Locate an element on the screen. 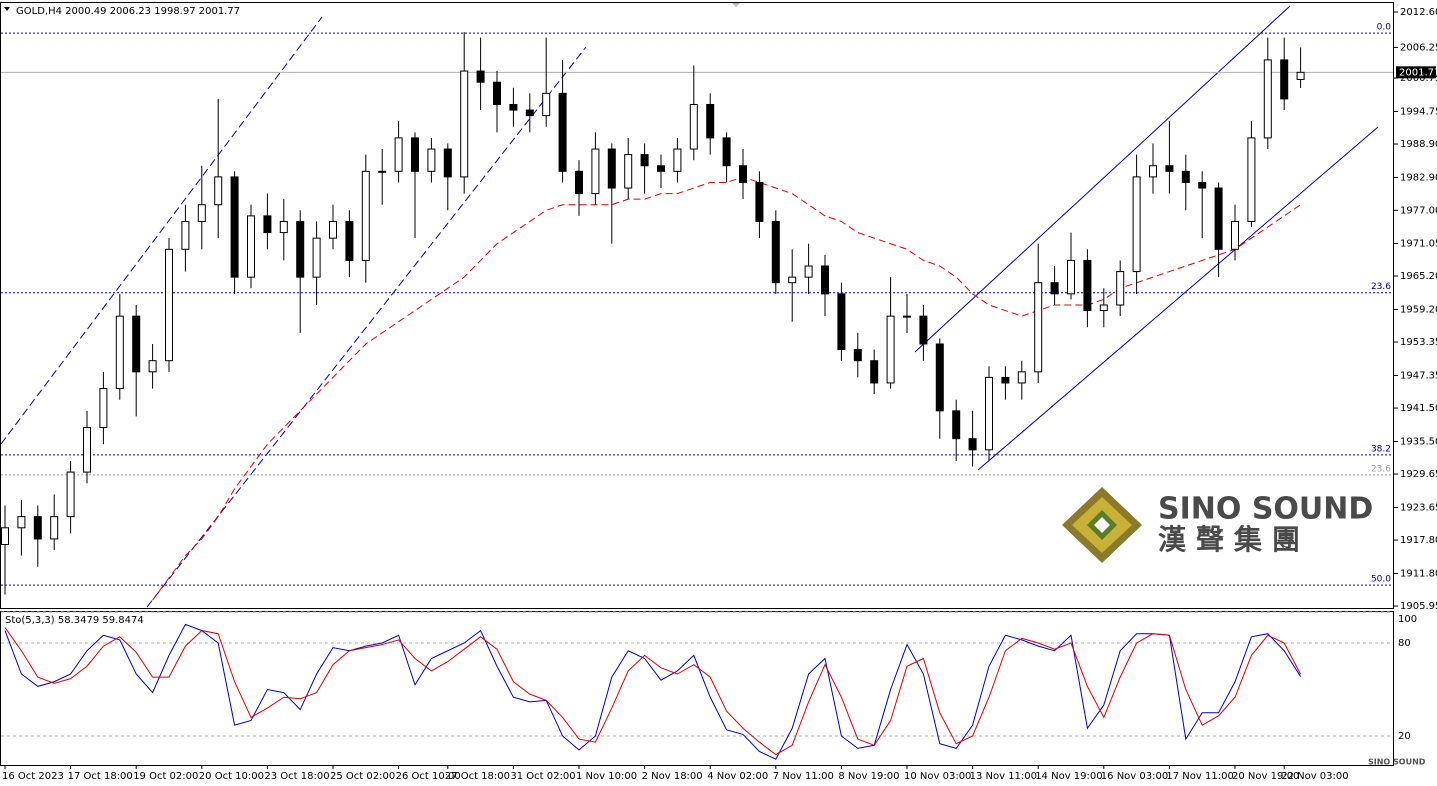 The image size is (1437, 786). y-tick-label: 1977.00 is located at coordinates (1418, 210).